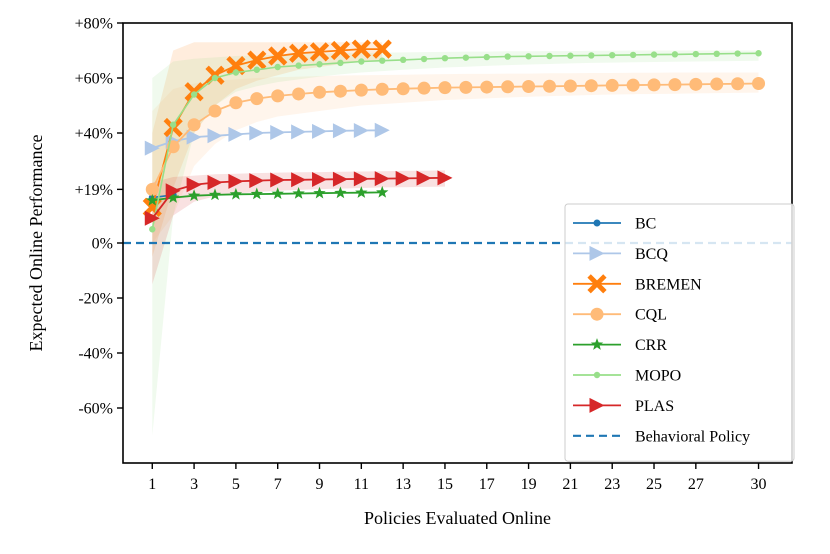  I want to click on y-tick-label: +19%, so click(94, 190).